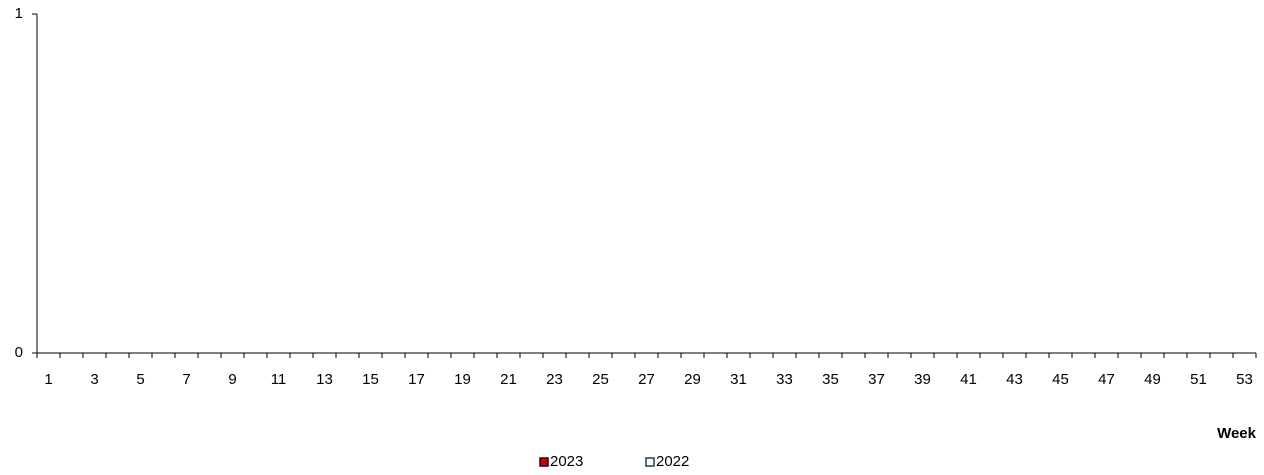 The width and height of the screenshot is (1264, 475). What do you see at coordinates (692, 379) in the screenshot?
I see `x-tick-label: 29` at bounding box center [692, 379].